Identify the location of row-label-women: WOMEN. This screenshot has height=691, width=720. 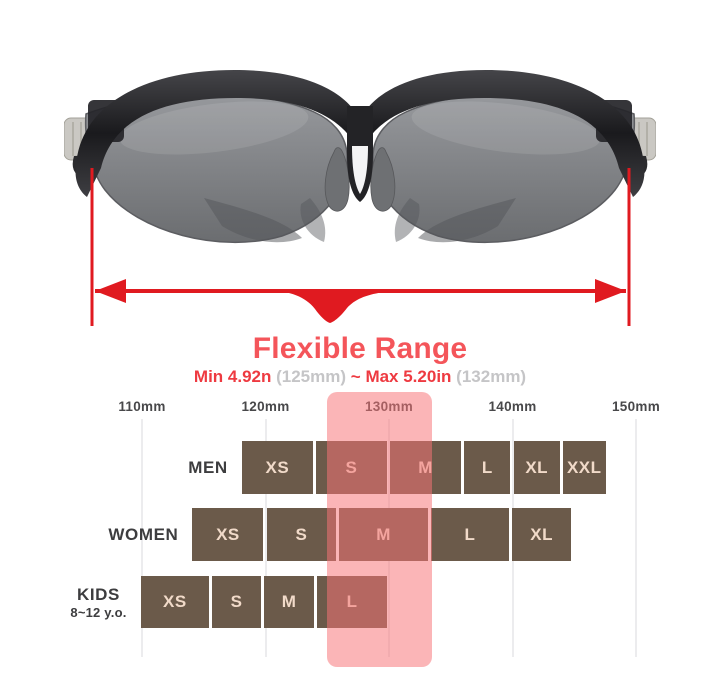
(143, 534).